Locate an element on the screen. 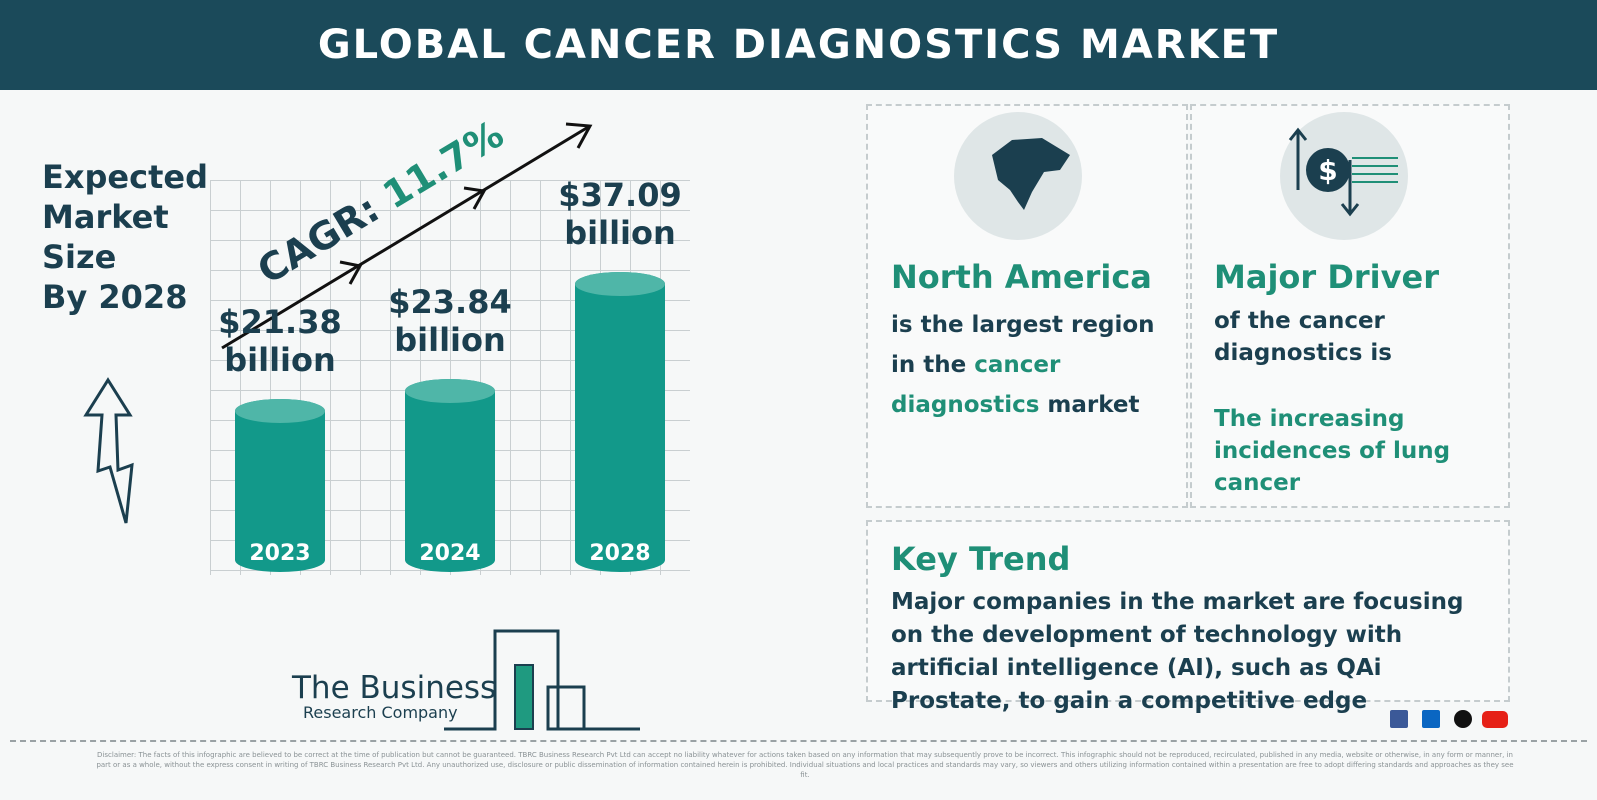  region-highlight: cancer diagnostics is located at coordinates (976, 385).